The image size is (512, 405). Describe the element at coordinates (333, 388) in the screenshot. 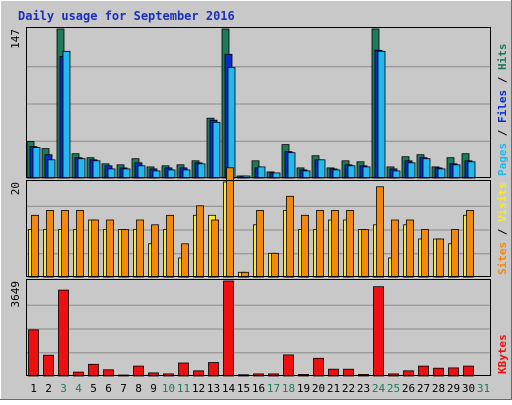

I see `x-tick-label: 21` at that location.